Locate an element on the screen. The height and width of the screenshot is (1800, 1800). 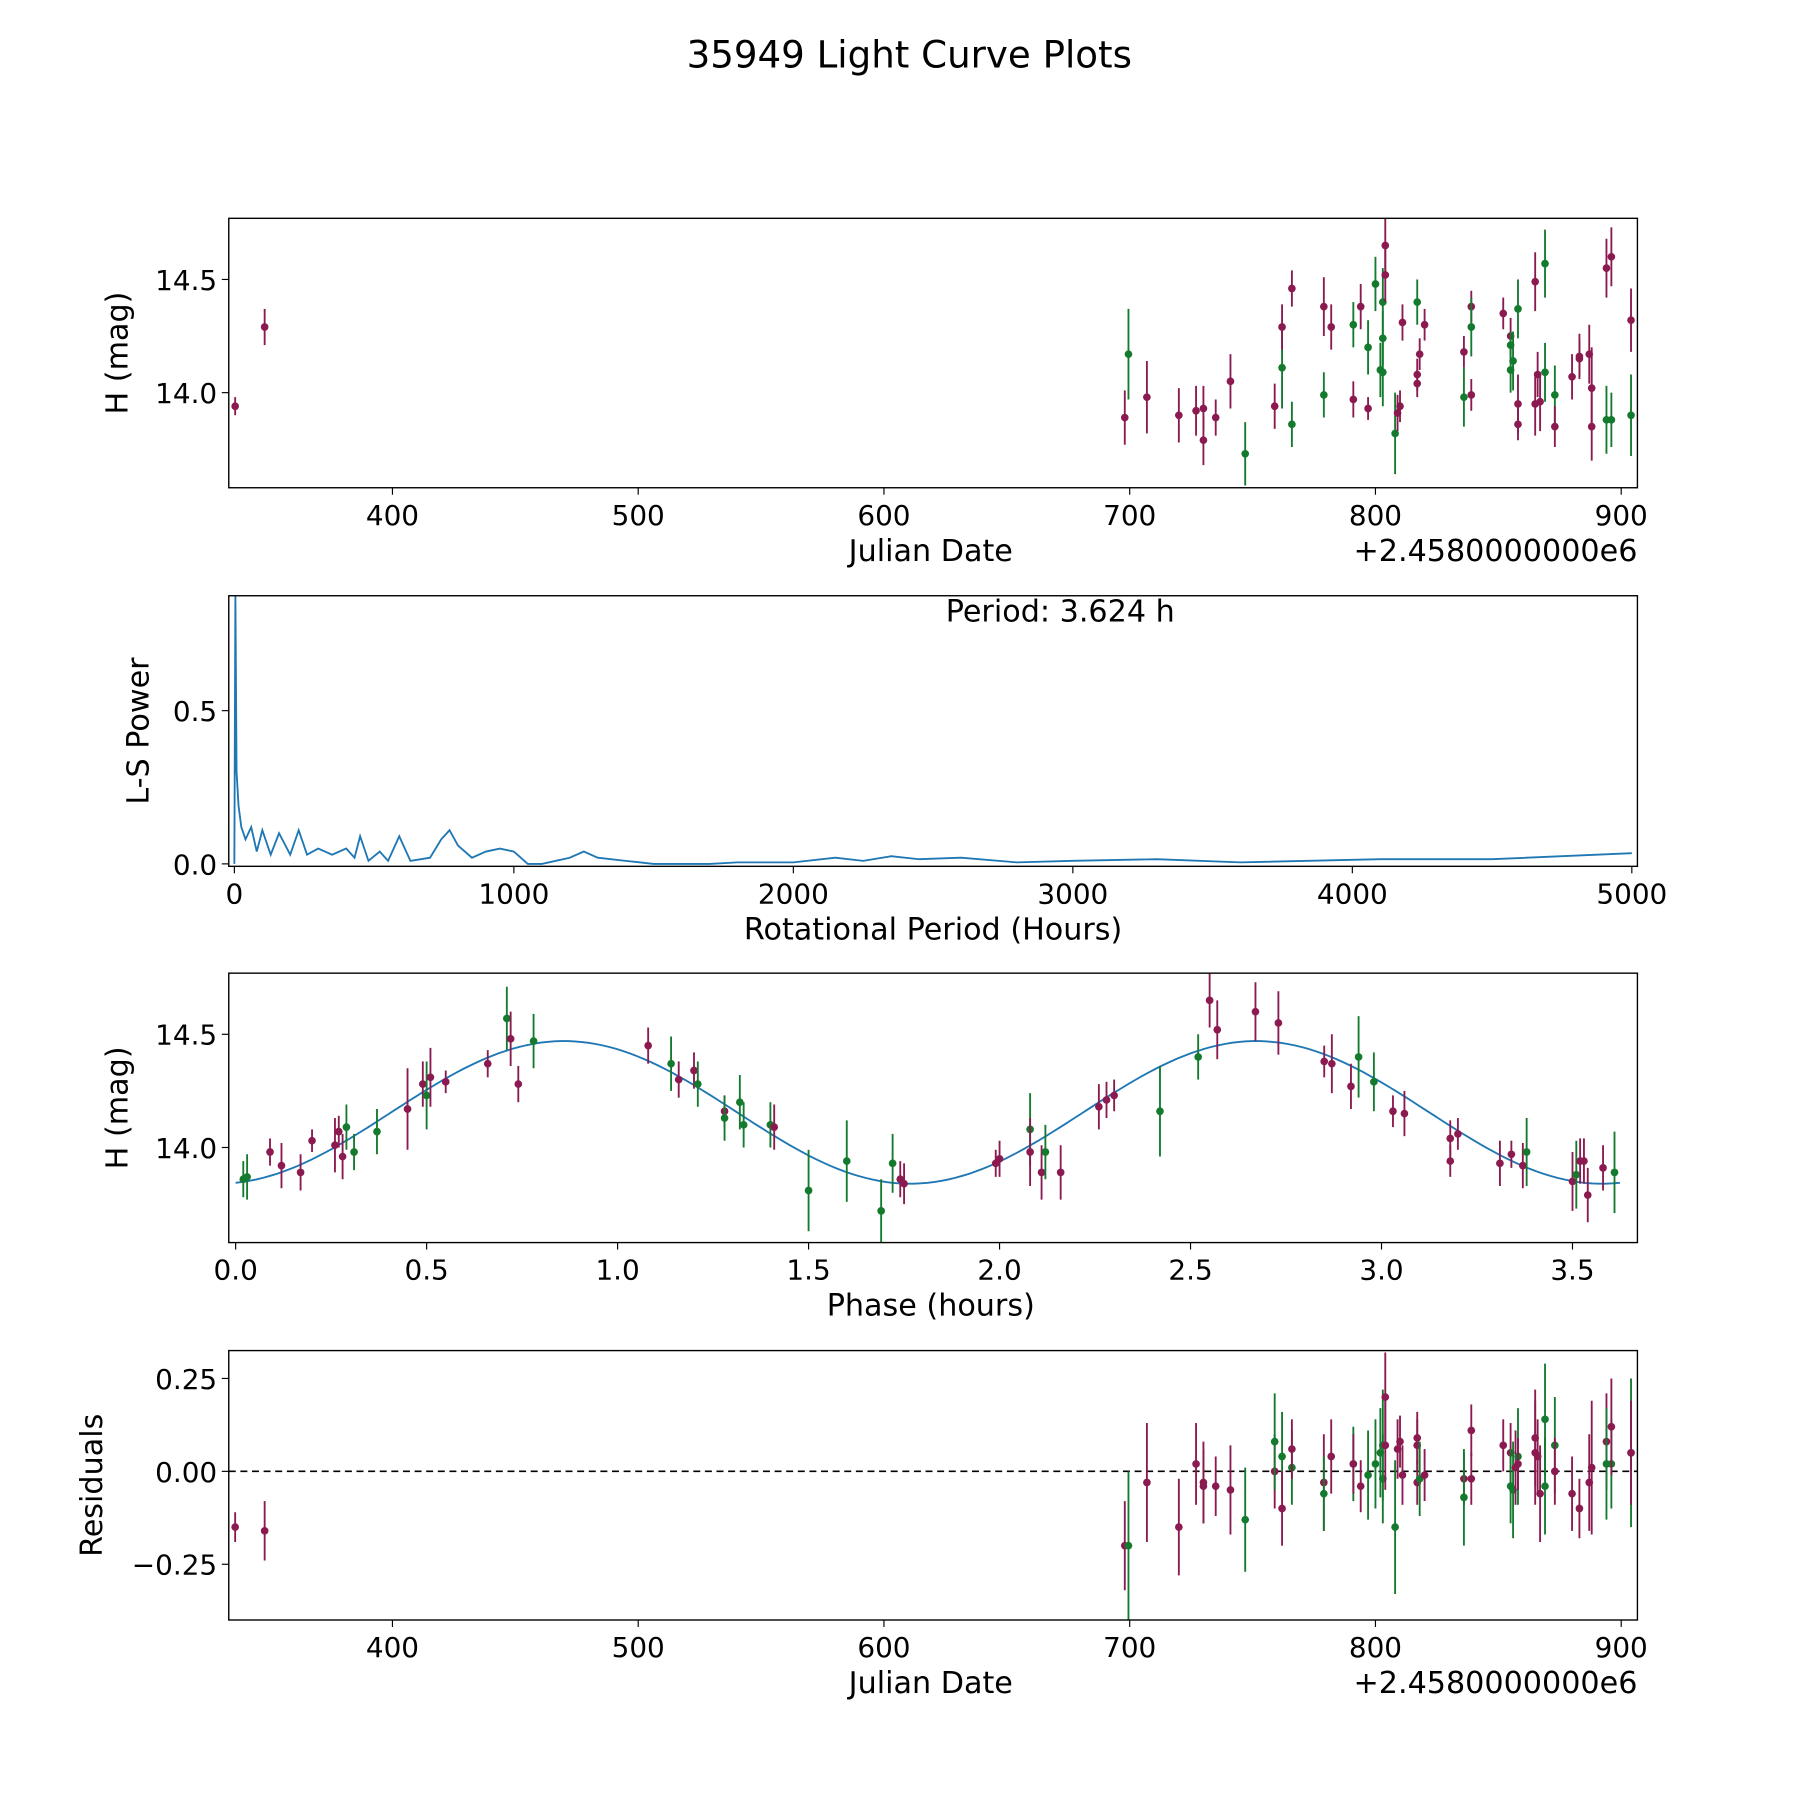
y-tick-label: 0.5 is located at coordinates (195, 711).